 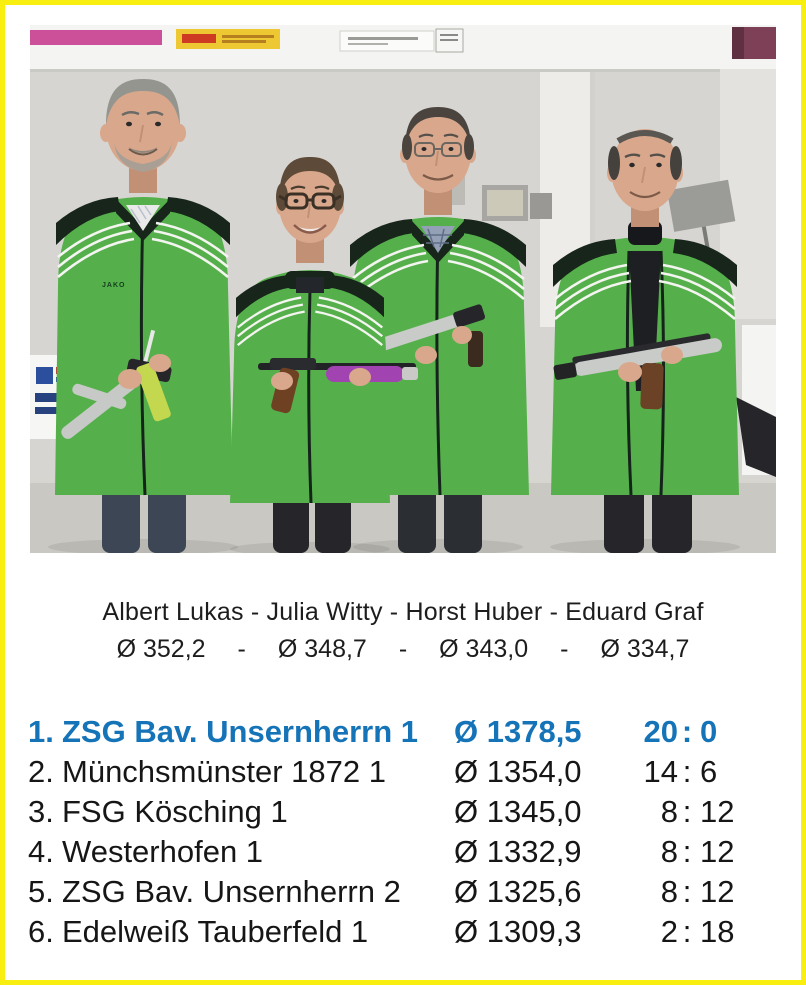 What do you see at coordinates (717, 931) in the screenshot?
I see `score-right-cell: 18` at bounding box center [717, 931].